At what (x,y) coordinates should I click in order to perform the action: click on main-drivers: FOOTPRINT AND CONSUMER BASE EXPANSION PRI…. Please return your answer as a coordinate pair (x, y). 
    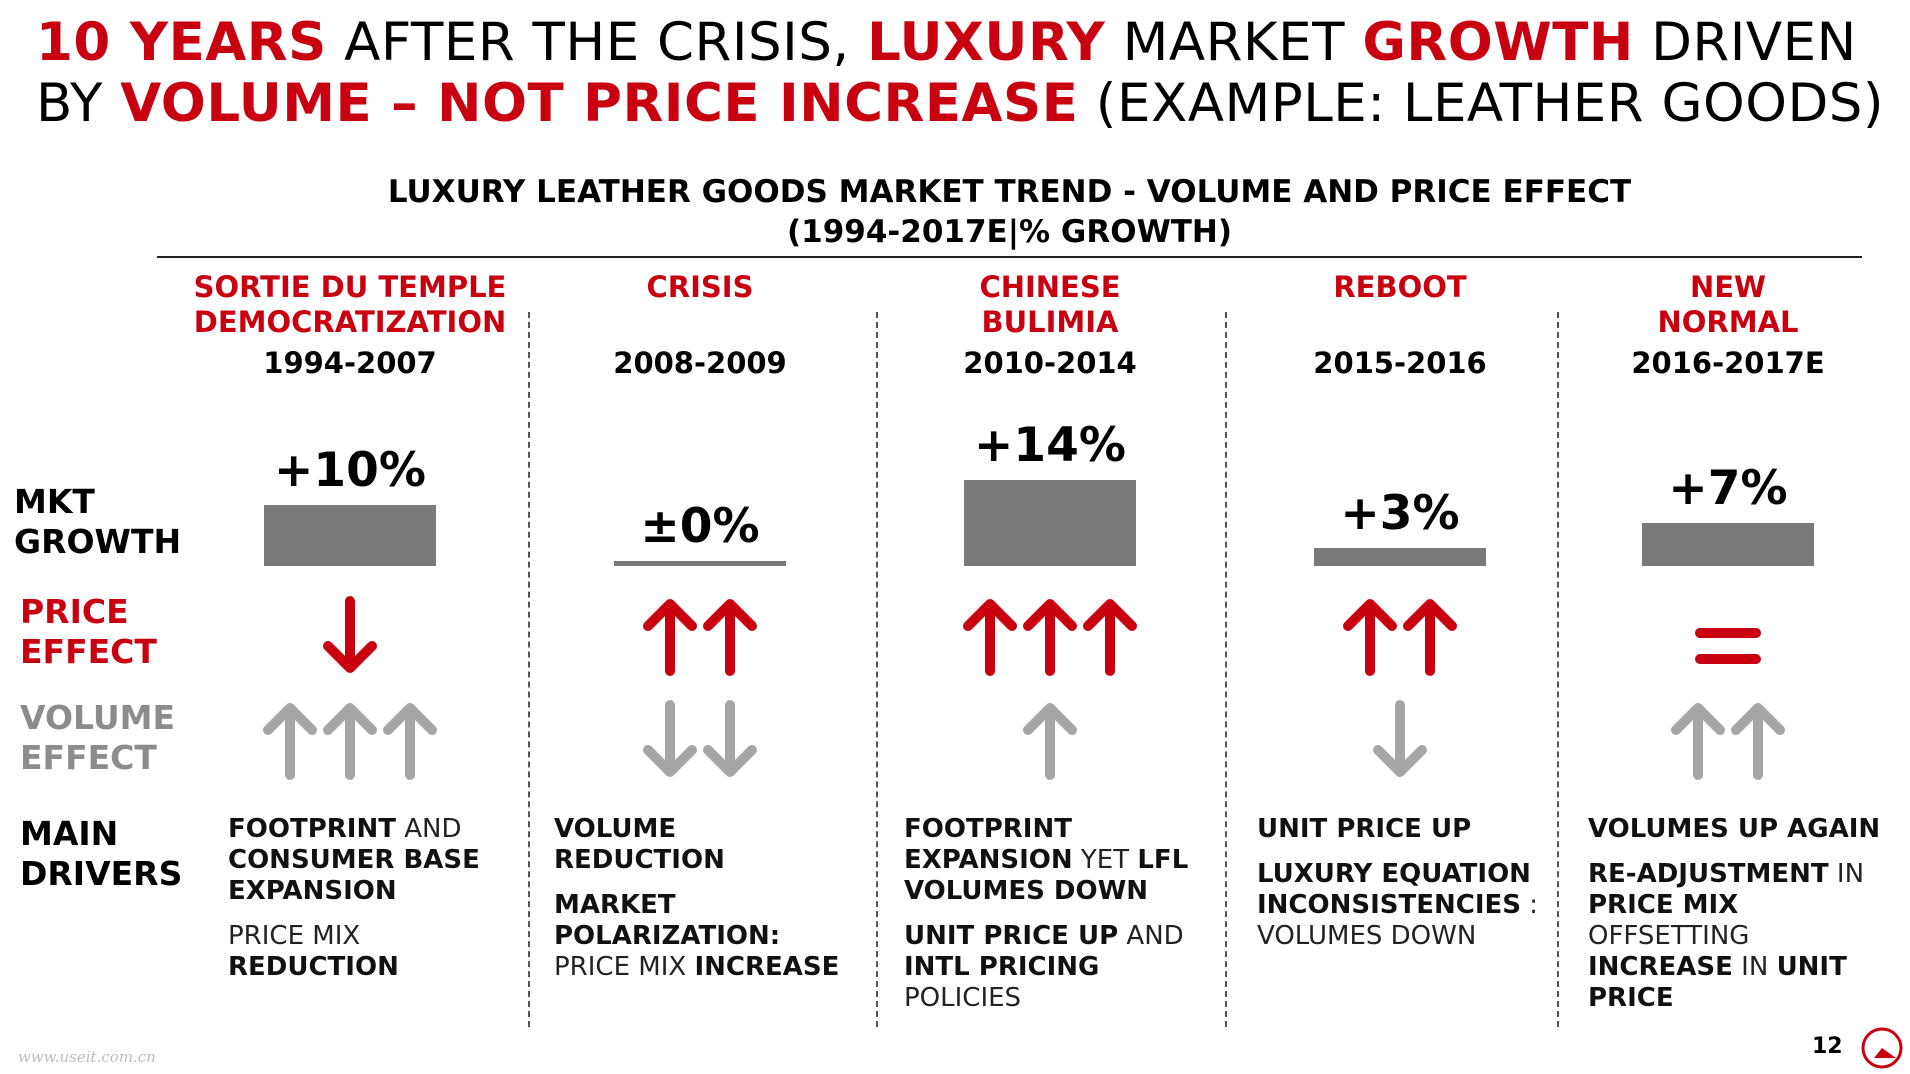
    Looking at the image, I should click on (378, 905).